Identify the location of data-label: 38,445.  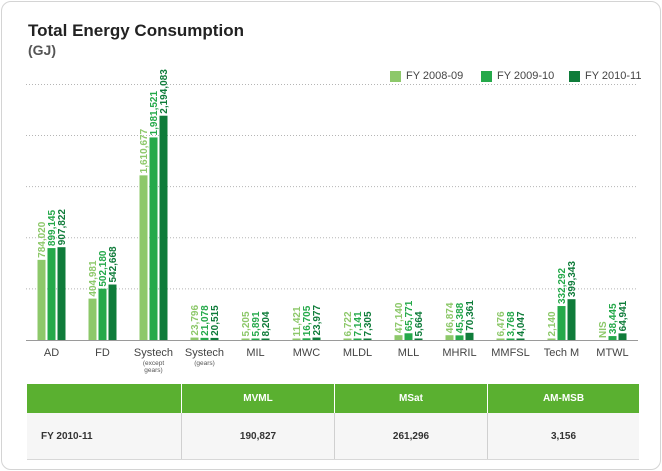
(613, 318).